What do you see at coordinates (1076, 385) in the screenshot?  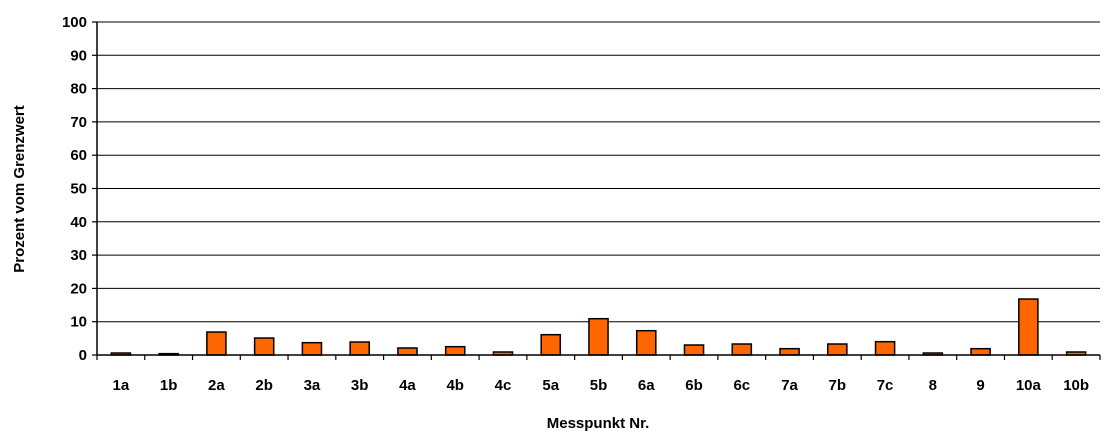 I see `x-tick-label: 10b` at bounding box center [1076, 385].